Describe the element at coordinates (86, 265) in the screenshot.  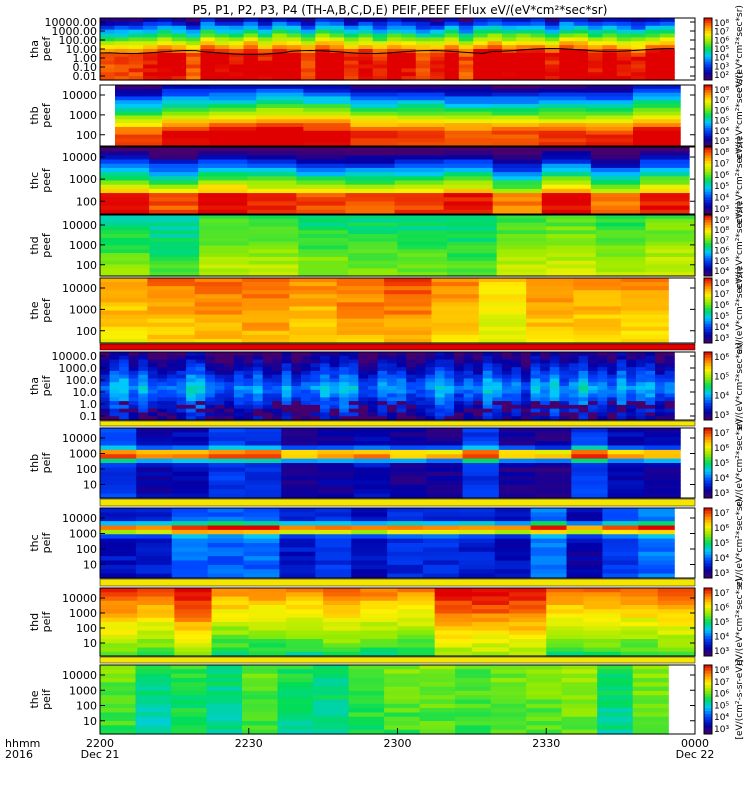
I see `y-tick-label: 100` at that location.